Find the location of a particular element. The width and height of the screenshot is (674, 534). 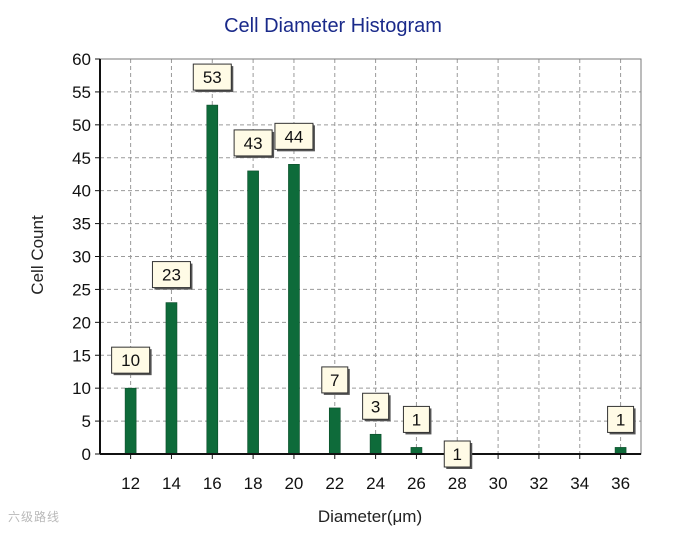

y-tick-label: 40 is located at coordinates (81, 191).